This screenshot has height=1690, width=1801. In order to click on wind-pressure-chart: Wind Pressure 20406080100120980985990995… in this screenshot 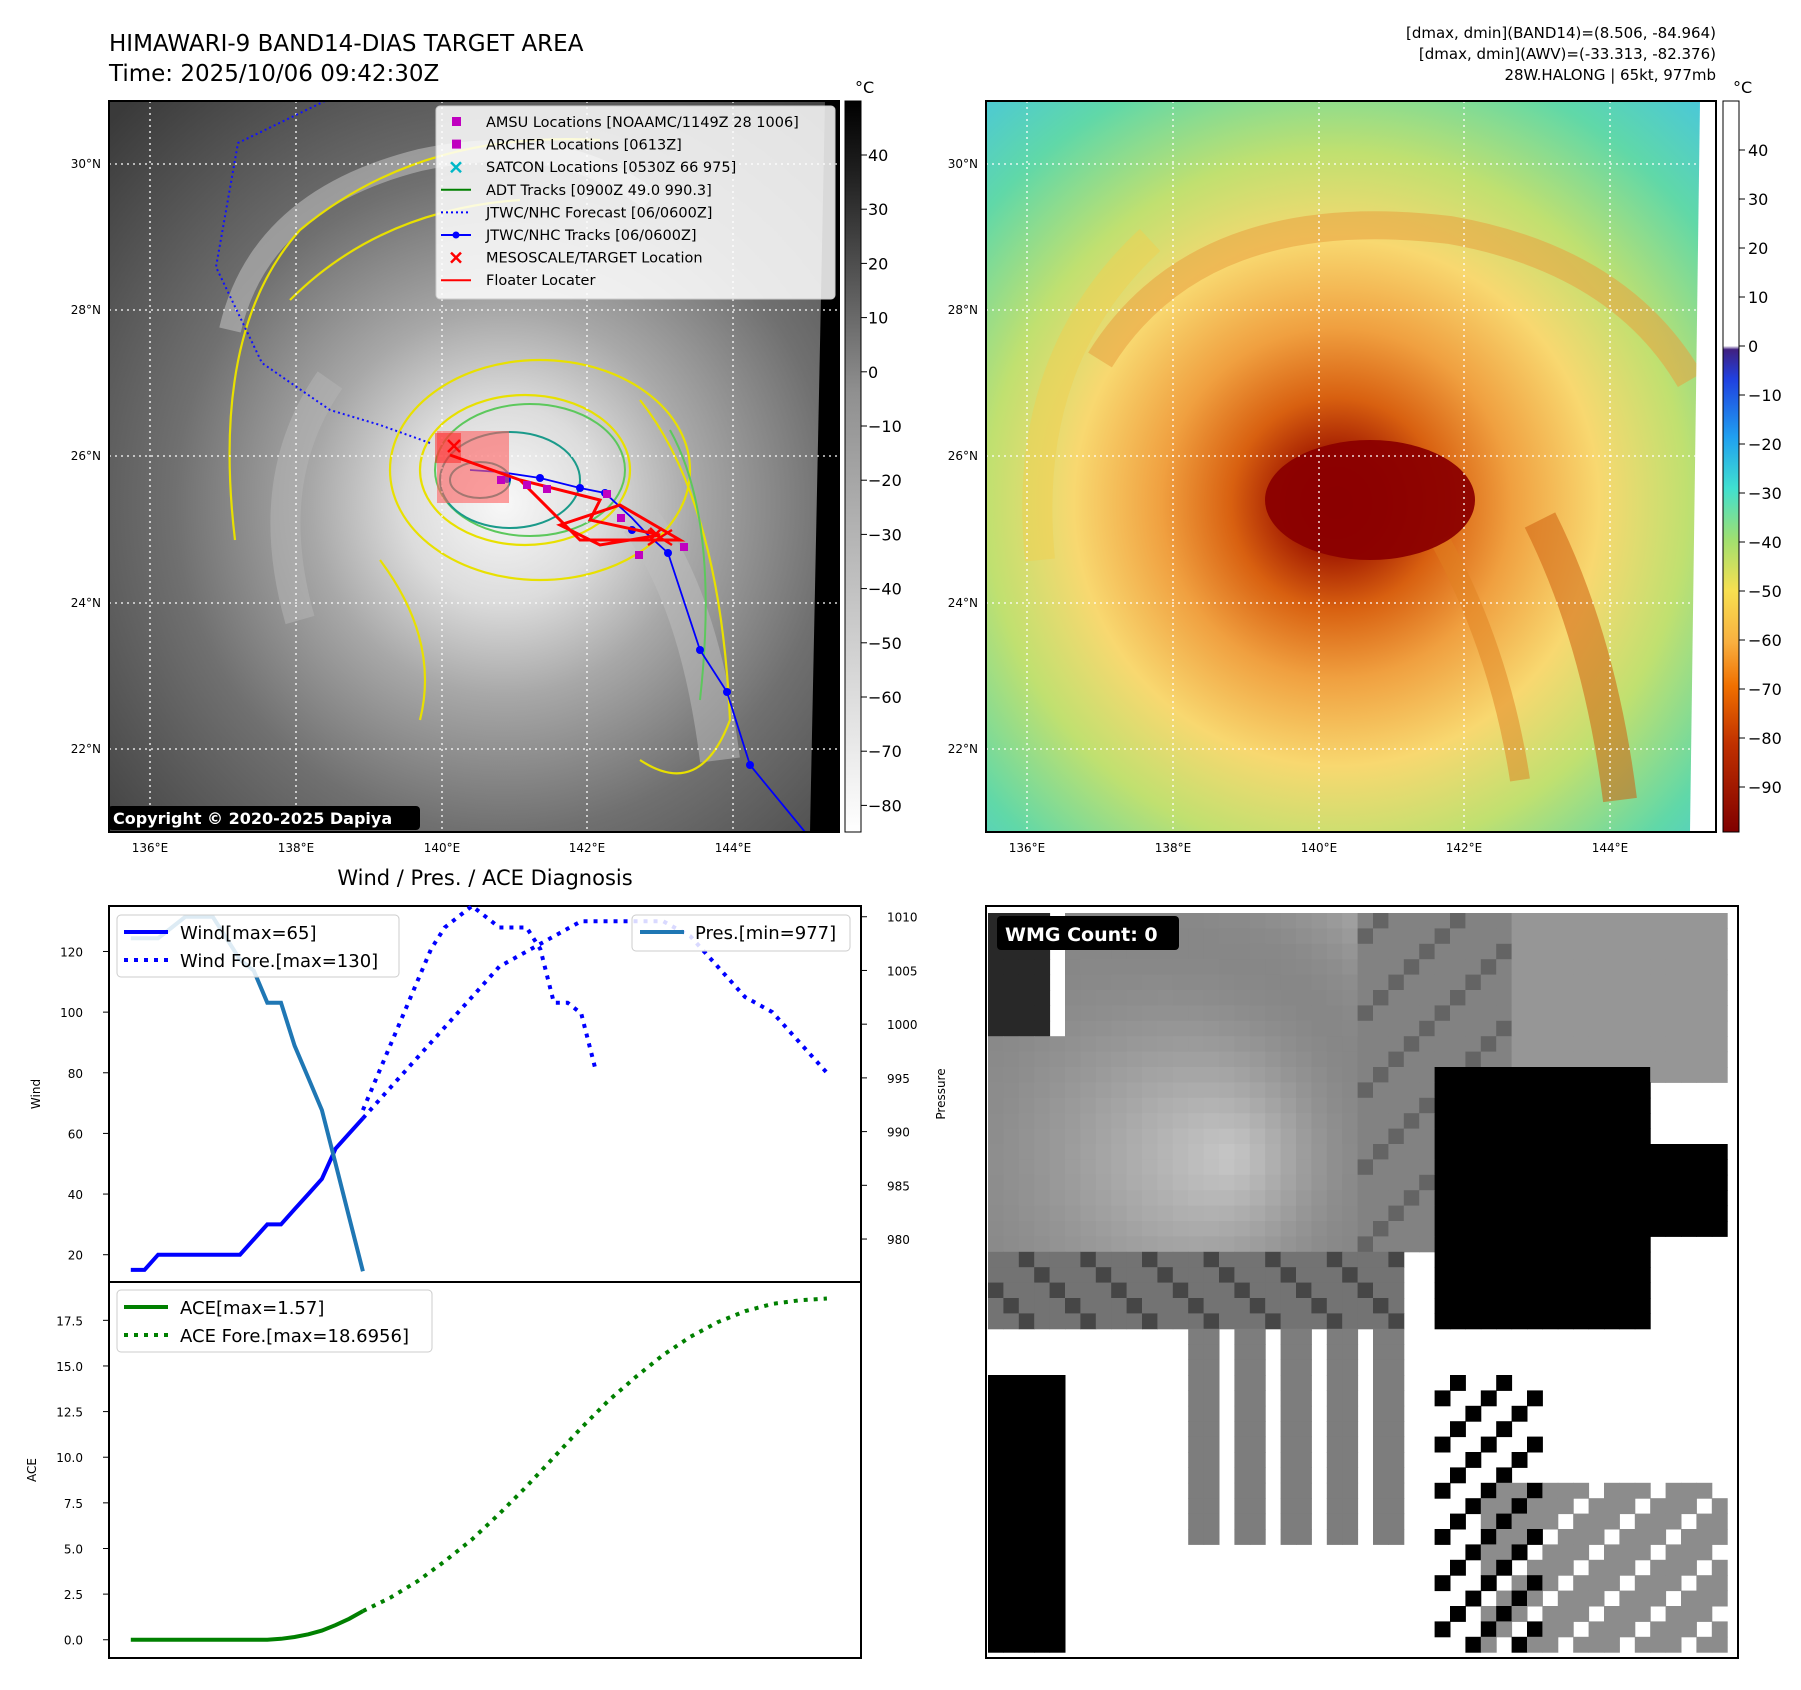, I will do `click(488, 1093)`.